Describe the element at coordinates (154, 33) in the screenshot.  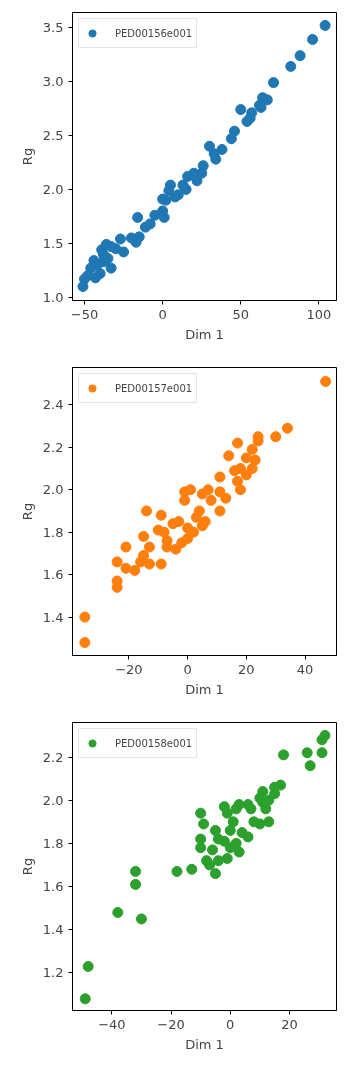
I see `legend-label: PED00156e001` at that location.